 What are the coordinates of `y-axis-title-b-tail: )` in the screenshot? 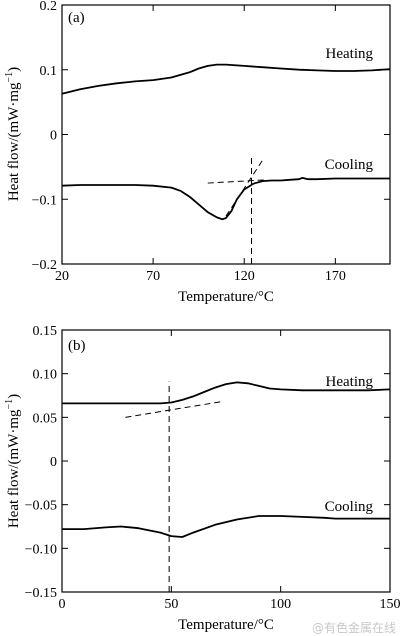 It's located at (14, 396).